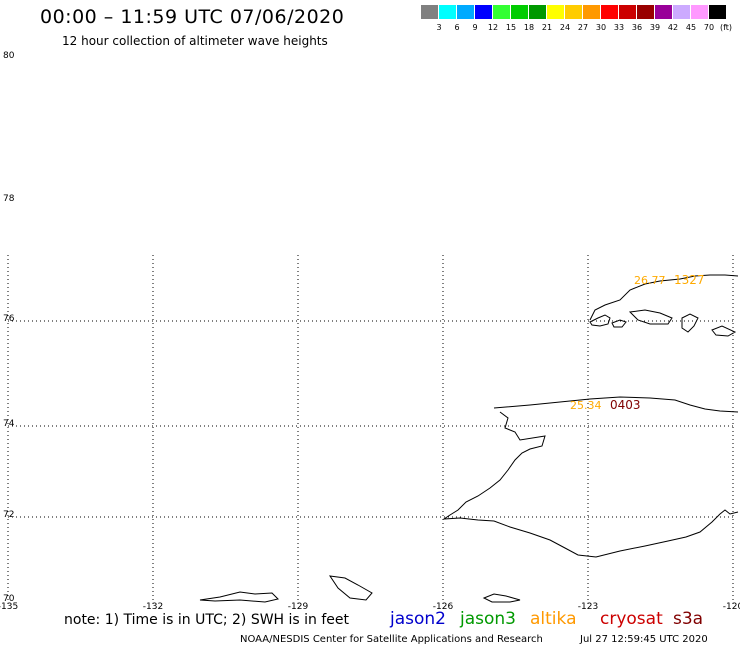 This screenshot has height=650, width=740. I want to click on legend-label: 21, so click(547, 27).